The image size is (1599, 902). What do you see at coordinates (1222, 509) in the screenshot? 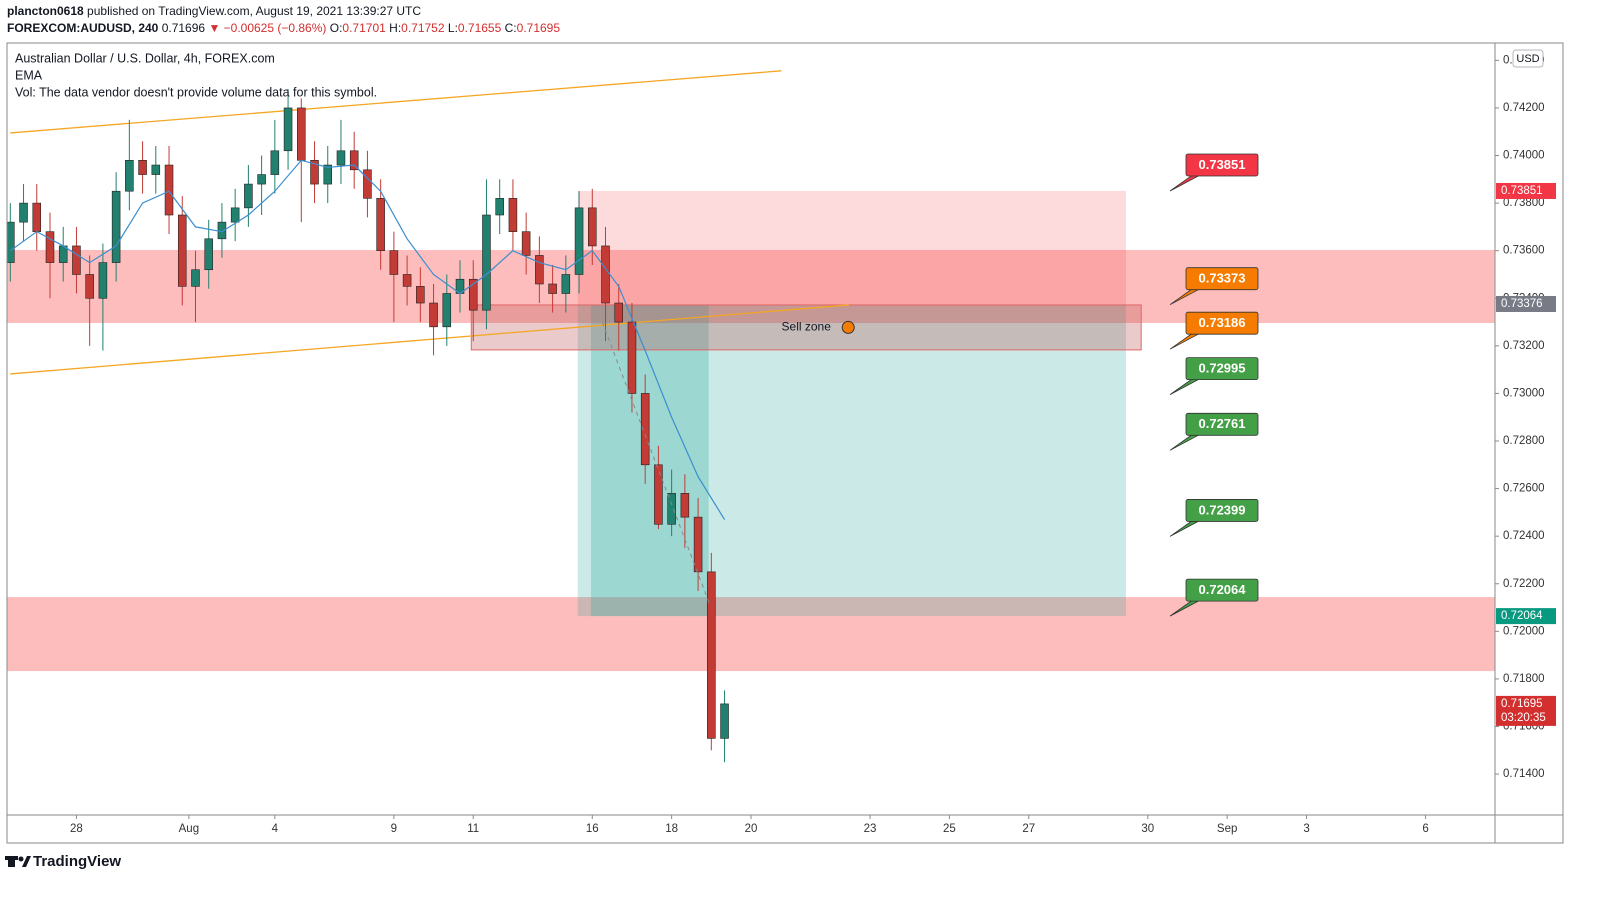
I see `callout-label: 0.72399` at bounding box center [1222, 509].